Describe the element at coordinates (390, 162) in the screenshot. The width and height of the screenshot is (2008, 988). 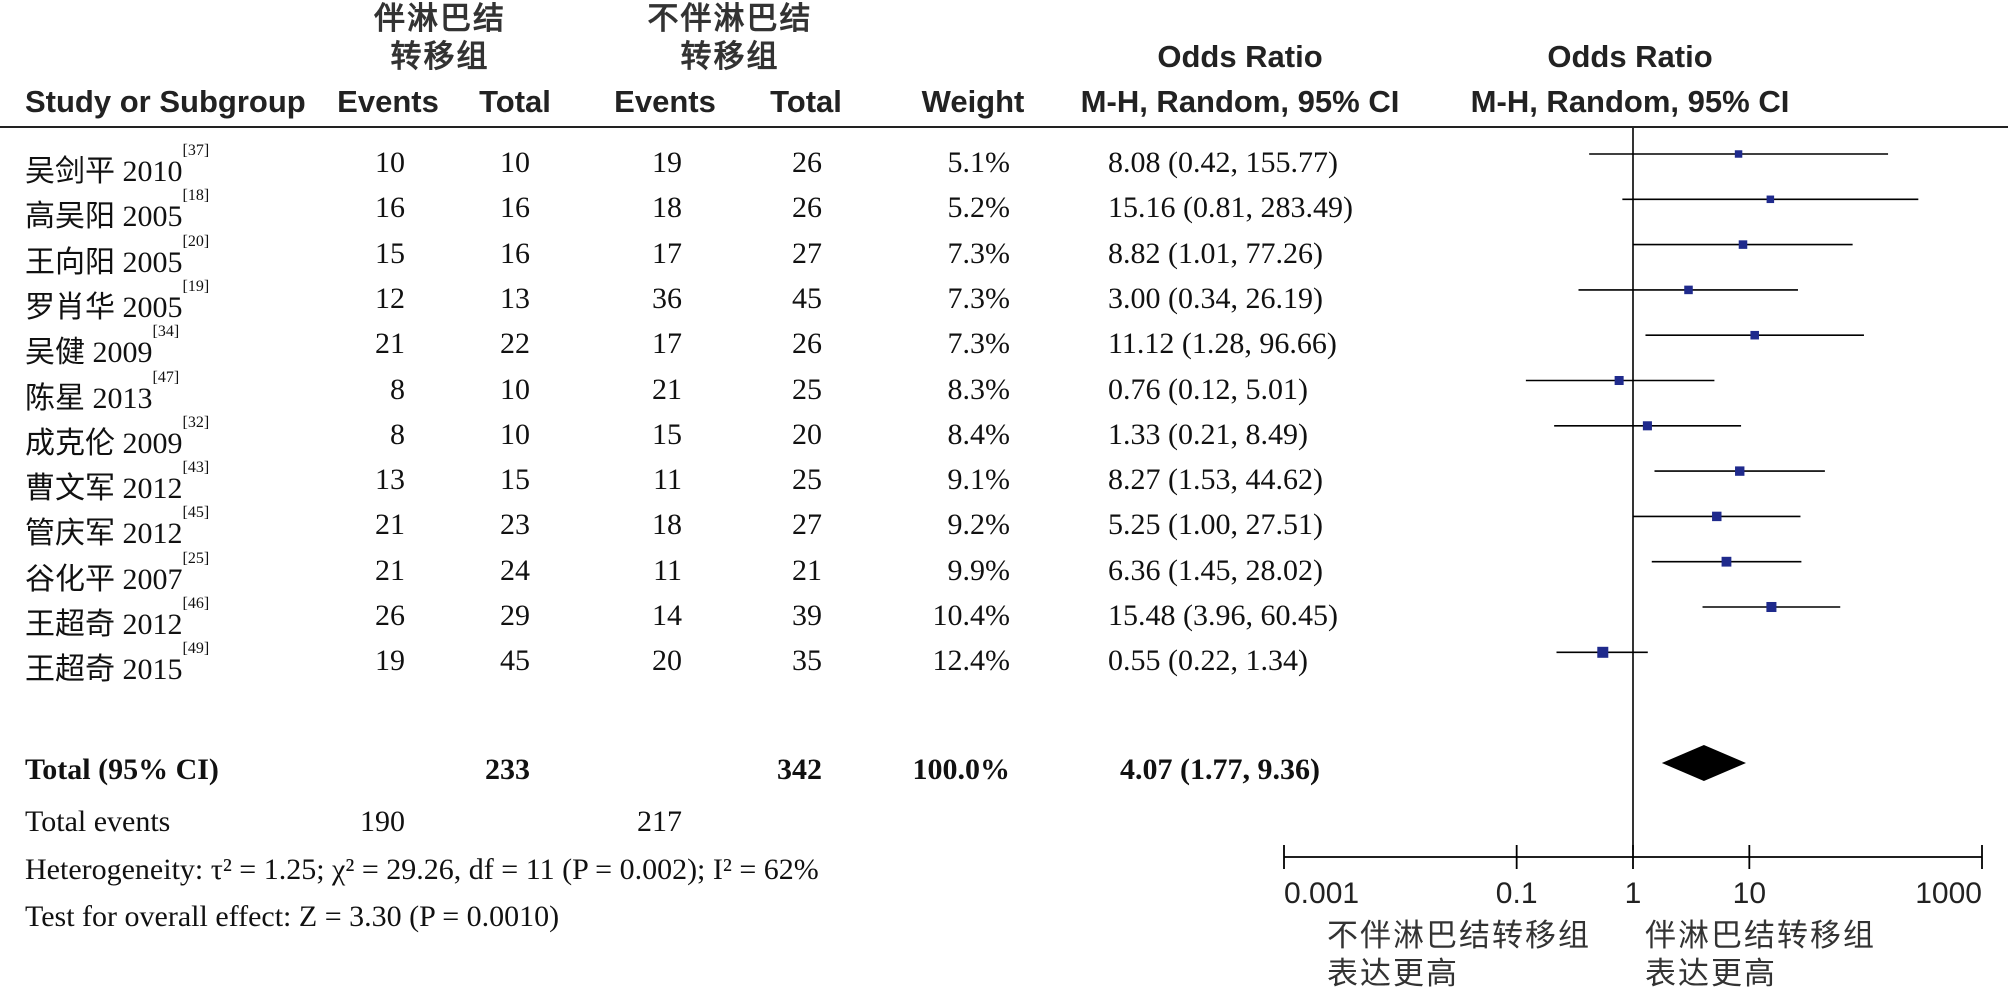
I see `events1-cell: 10` at that location.